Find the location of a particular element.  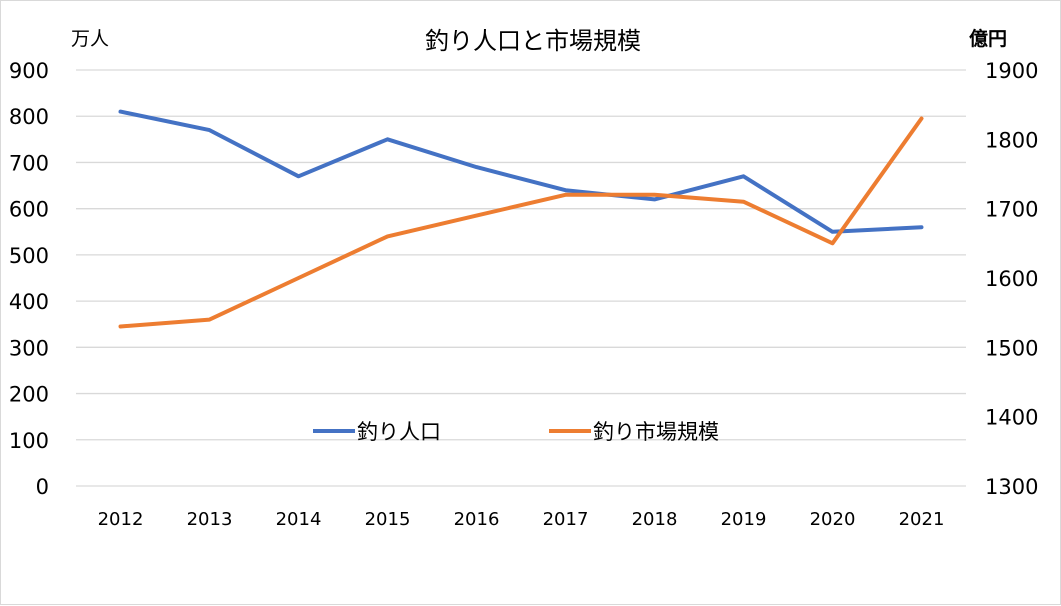

left-tick-label: 400 is located at coordinates (29, 302).